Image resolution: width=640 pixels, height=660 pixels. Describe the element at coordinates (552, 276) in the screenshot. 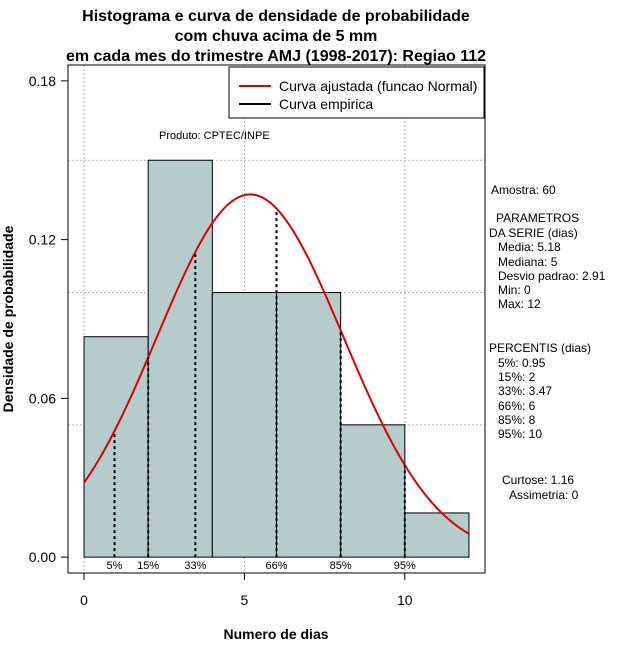

I see `stat-desvio: Desvio padrao: 2.91` at that location.